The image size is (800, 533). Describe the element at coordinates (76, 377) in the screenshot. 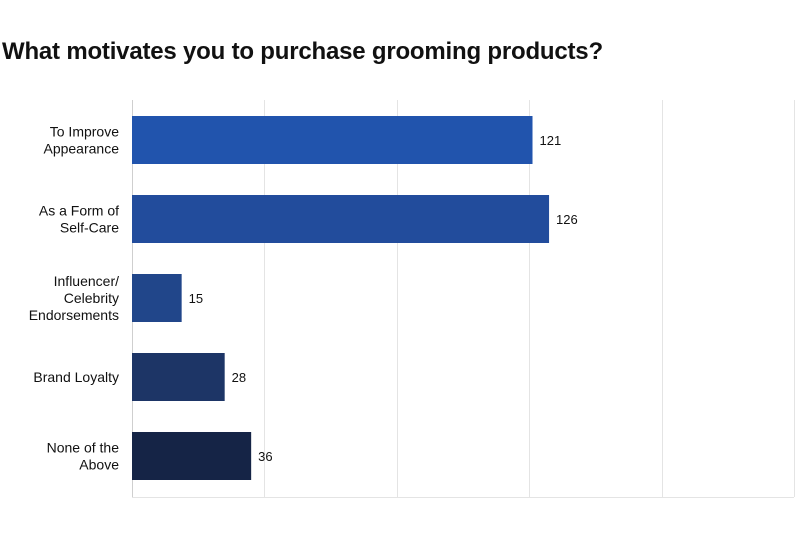

I see `category-tick-label: Brand Loyalty` at that location.